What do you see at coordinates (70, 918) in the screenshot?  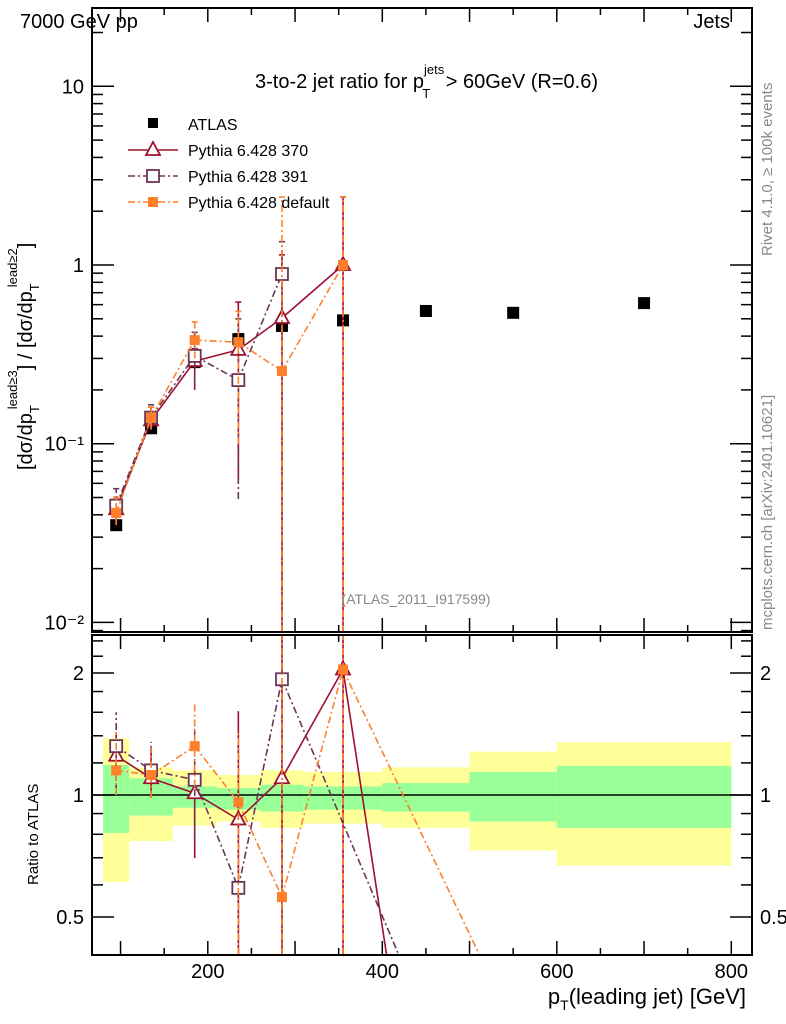 I see `ratio-tick-label: 0.5` at bounding box center [70, 918].